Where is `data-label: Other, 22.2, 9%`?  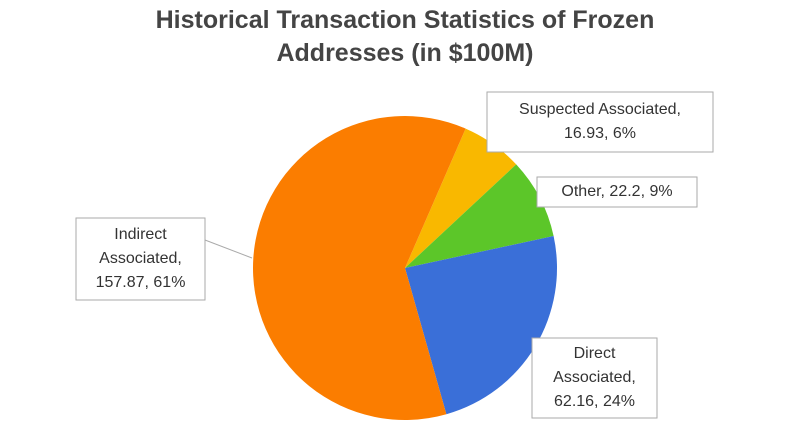 data-label: Other, 22.2, 9% is located at coordinates (616, 191).